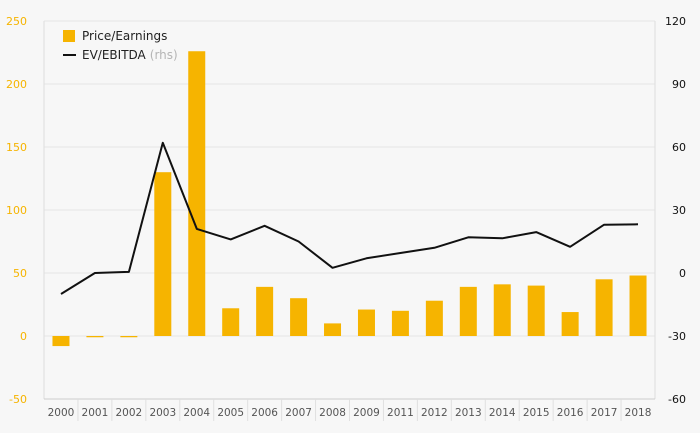 This screenshot has height=433, width=700. What do you see at coordinates (333, 329) in the screenshot?
I see `bar-2008` at bounding box center [333, 329].